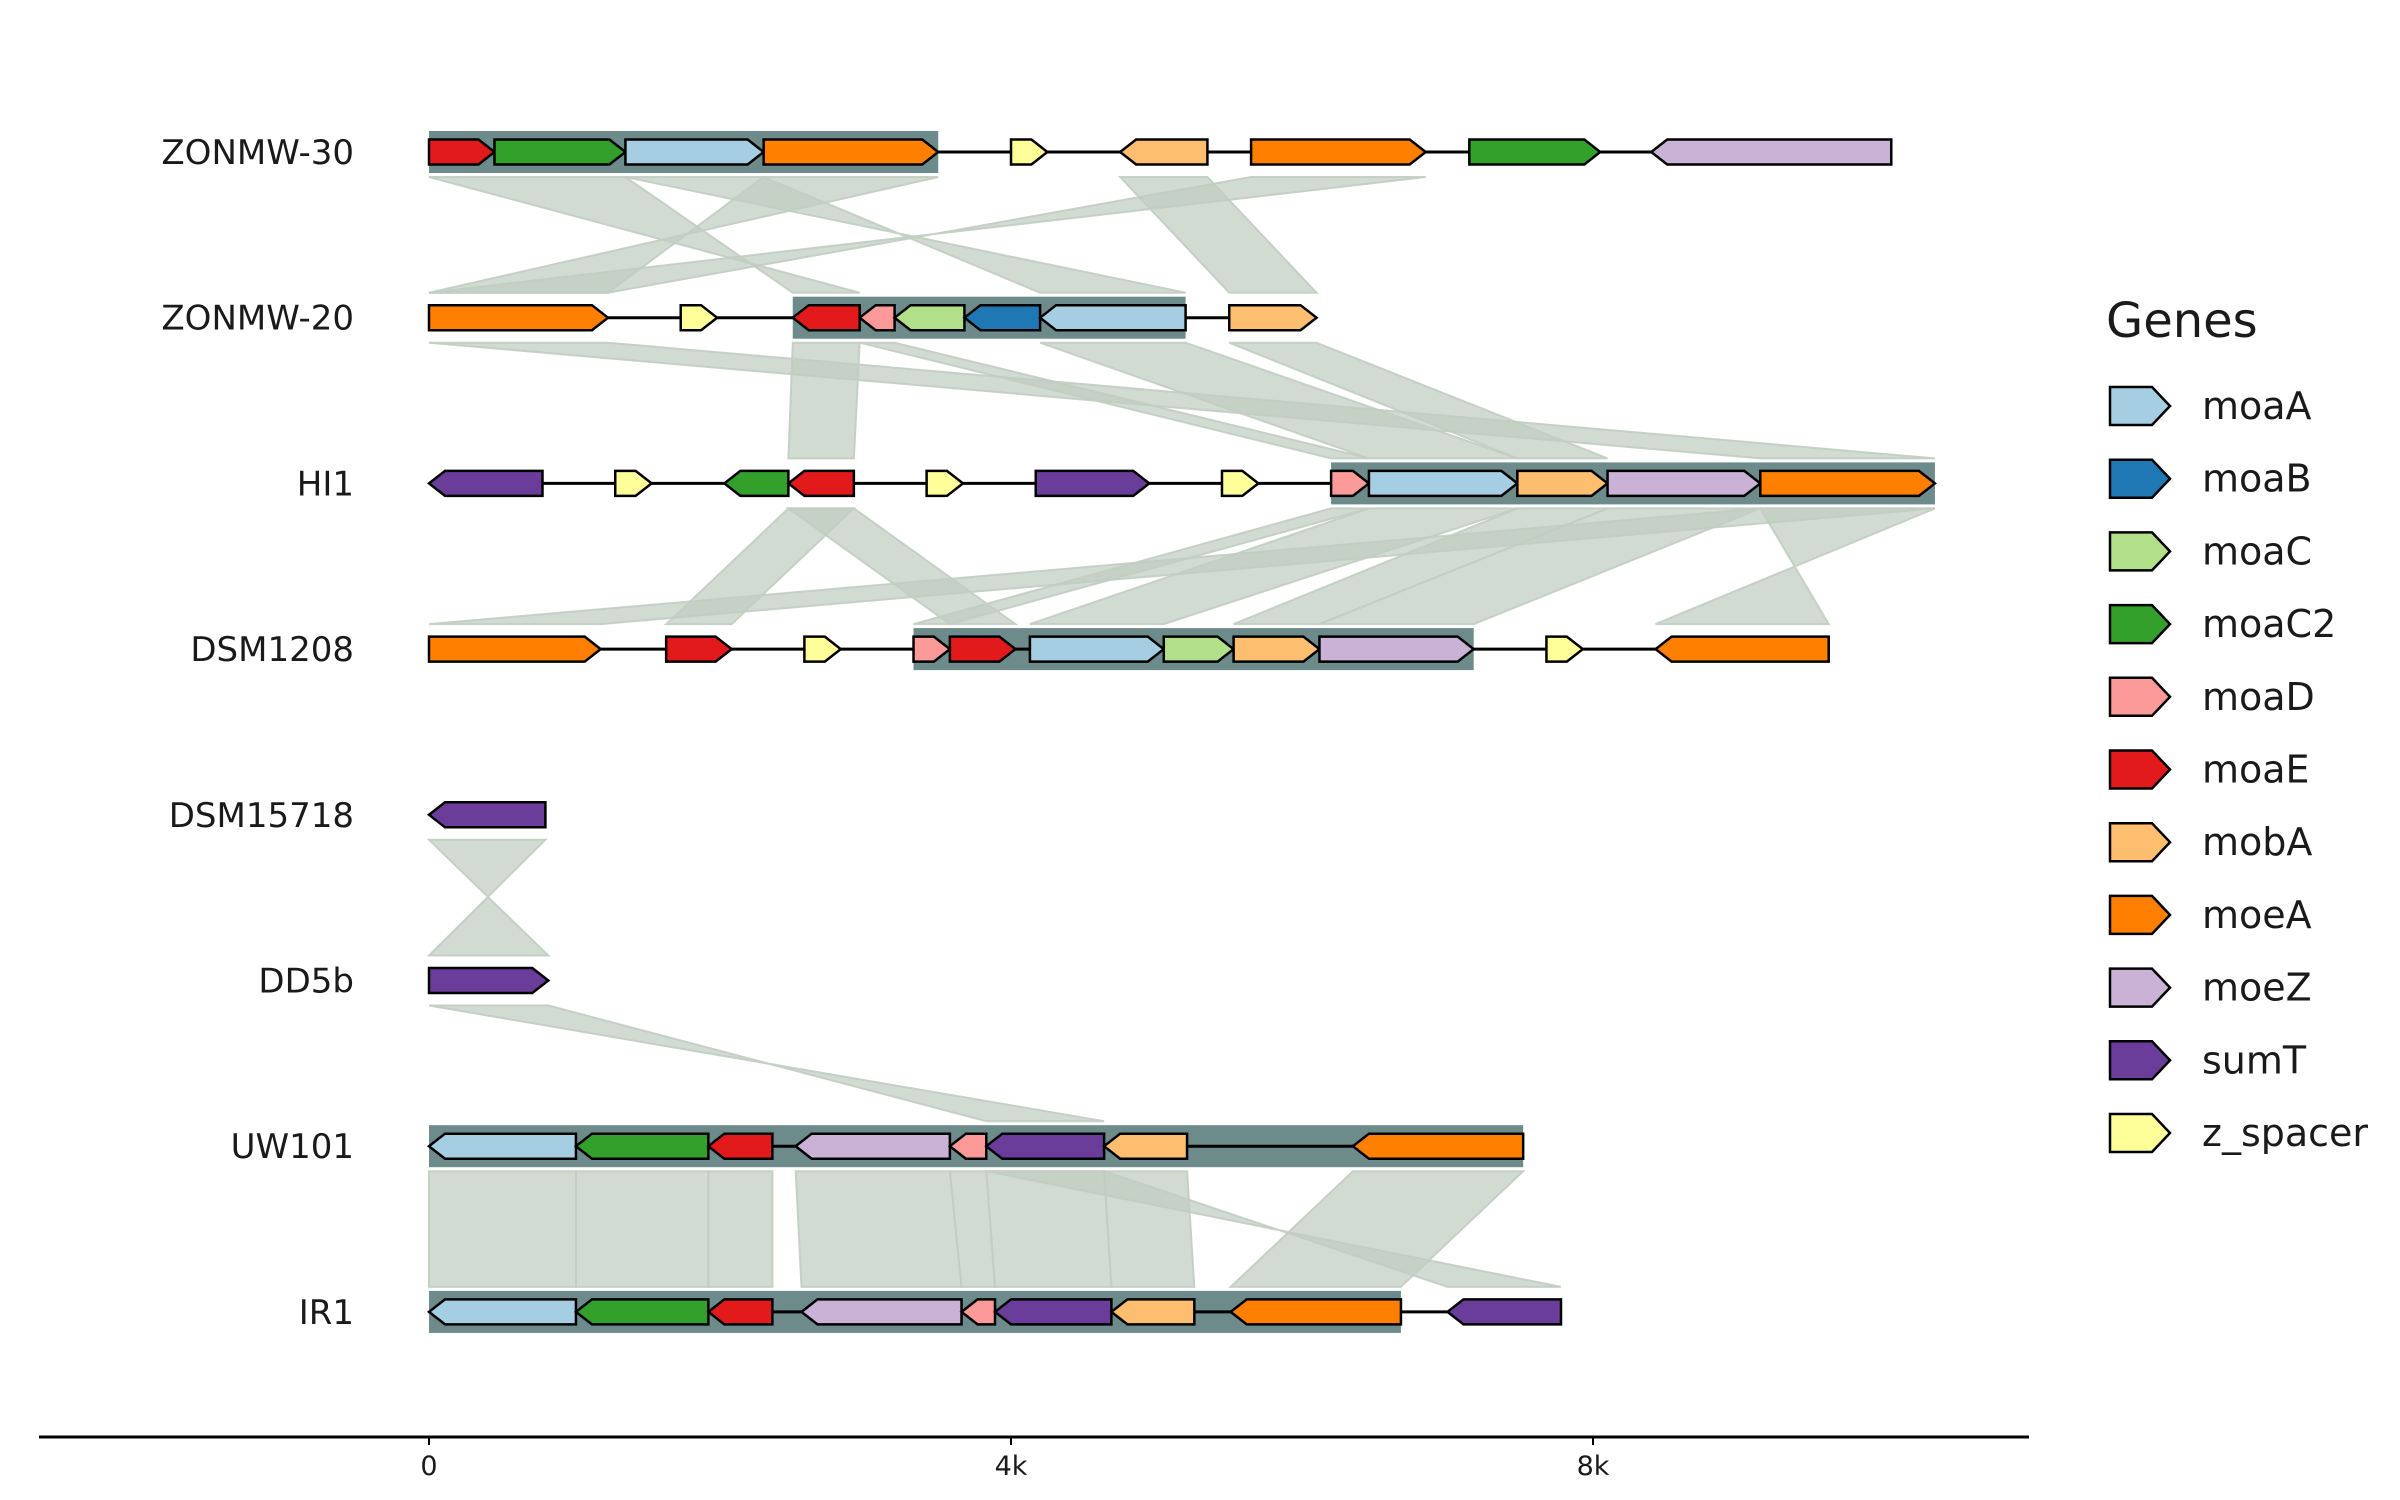 This screenshot has width=2400, height=1500. What do you see at coordinates (1011, 1466) in the screenshot?
I see `x-tick-label-1: 4k` at bounding box center [1011, 1466].